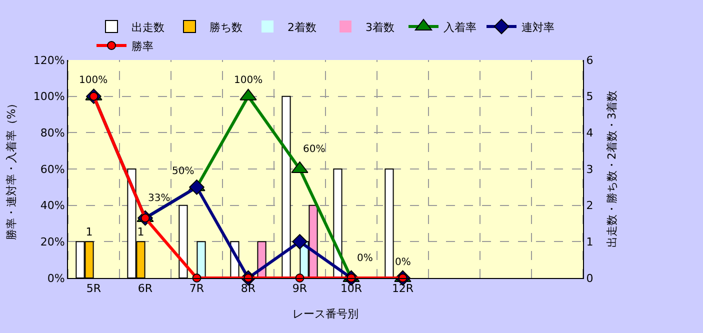 The image size is (703, 333). Describe the element at coordinates (590, 169) in the screenshot. I see `y2-tick-label: 3` at that location.